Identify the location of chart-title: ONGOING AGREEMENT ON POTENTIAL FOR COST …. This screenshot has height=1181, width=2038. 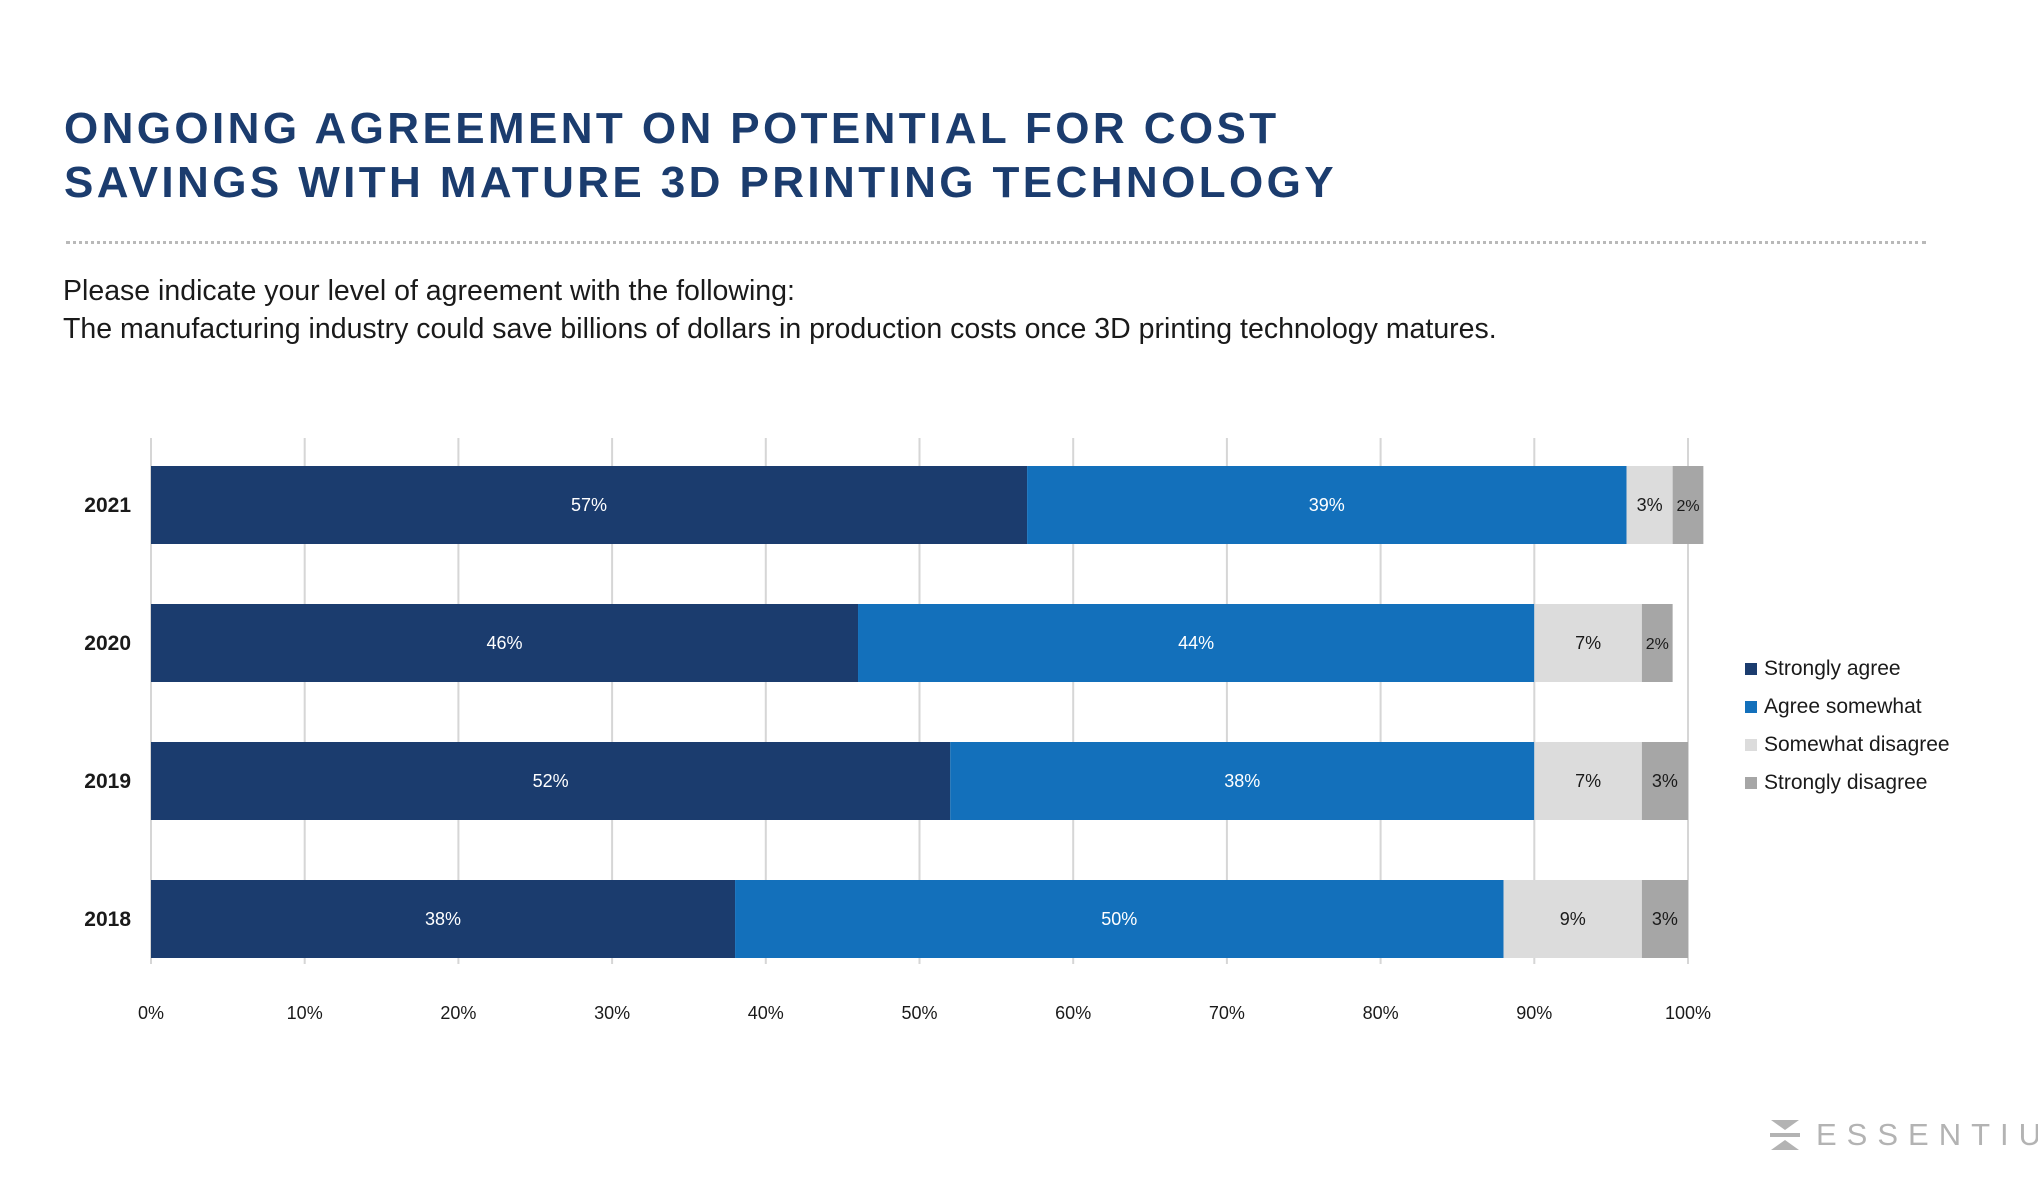
(1014, 156).